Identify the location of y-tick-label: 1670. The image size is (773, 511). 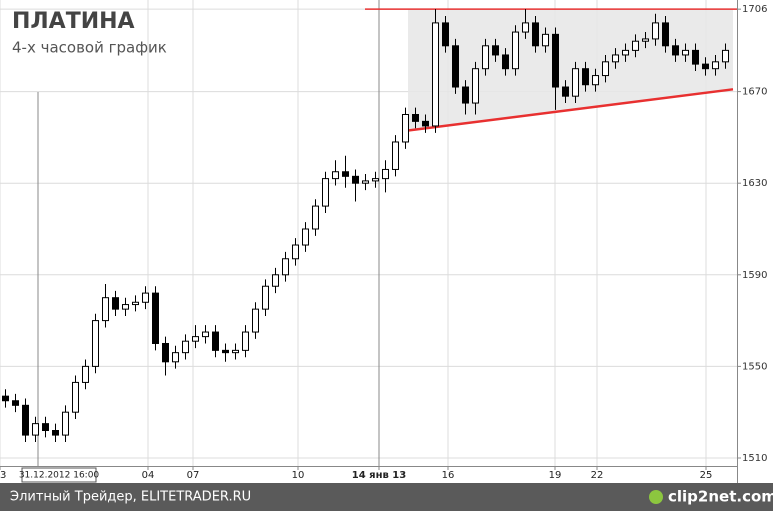
(754, 92).